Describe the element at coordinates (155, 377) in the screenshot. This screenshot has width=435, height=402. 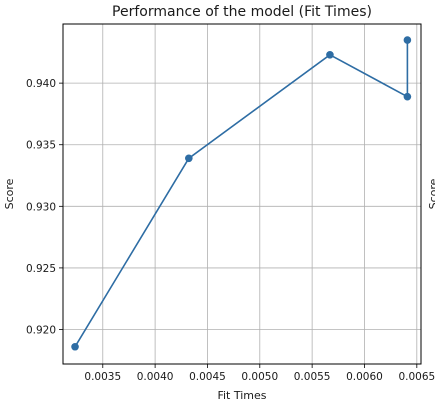
I see `x-tick-label: 0.0040` at that location.